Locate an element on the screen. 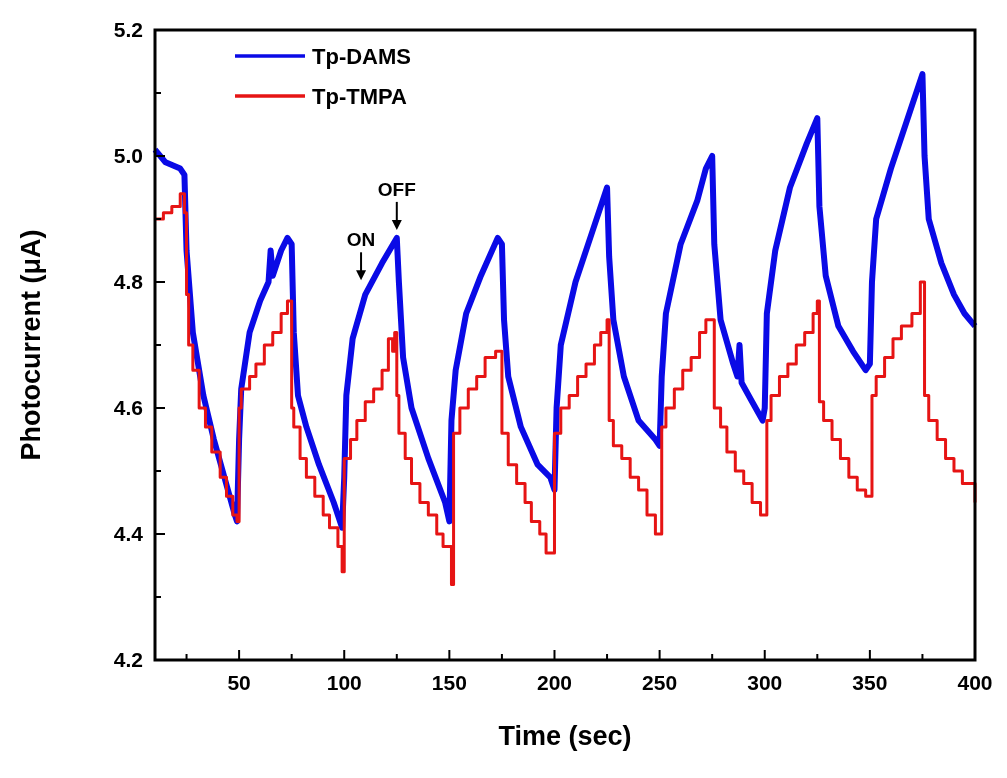  y-tick-label: 4.4 is located at coordinates (128, 533).